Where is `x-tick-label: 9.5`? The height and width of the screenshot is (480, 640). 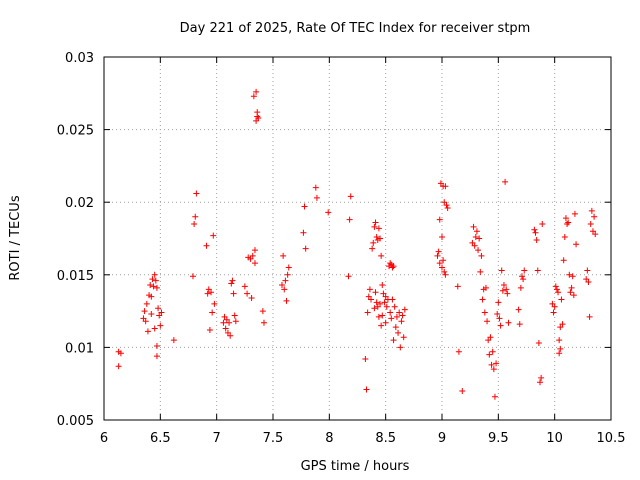 x-tick-label: 9.5 is located at coordinates (498, 438).